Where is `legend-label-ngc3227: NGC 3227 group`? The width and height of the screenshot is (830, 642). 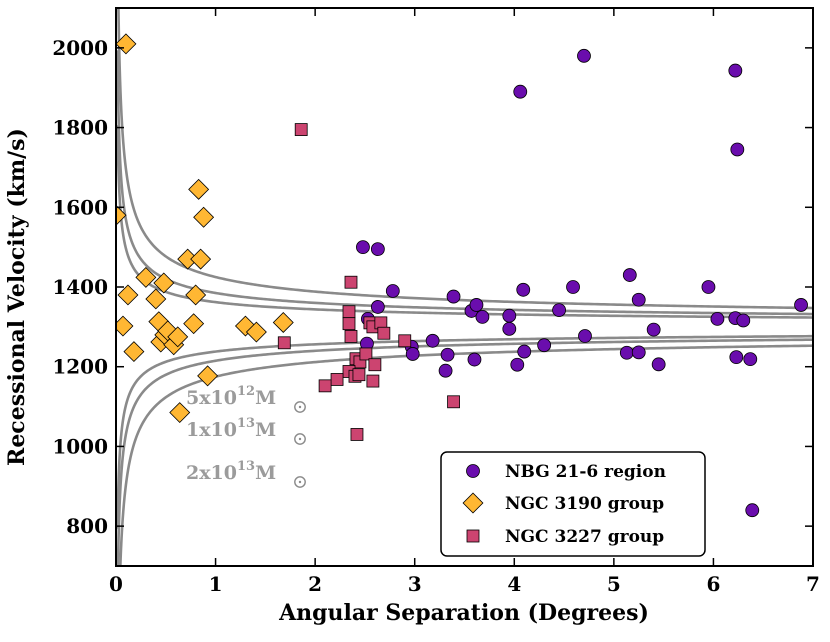
legend-label-ngc3227: NGC 3227 group is located at coordinates (584, 537).